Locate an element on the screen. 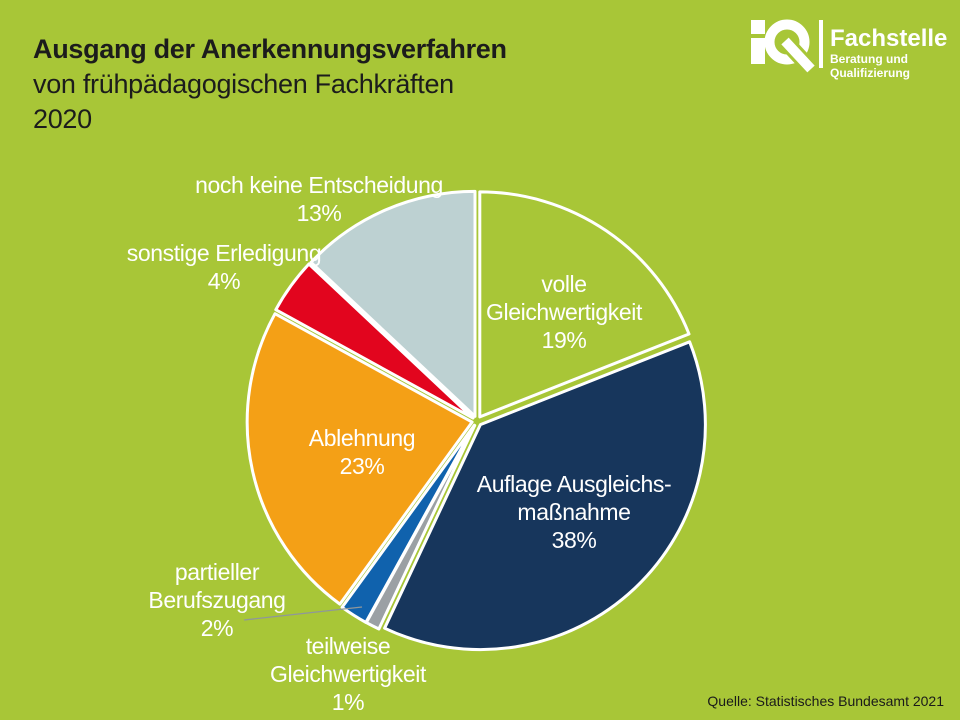 The height and width of the screenshot is (720, 960). title-line-3: 2020 is located at coordinates (62, 119).